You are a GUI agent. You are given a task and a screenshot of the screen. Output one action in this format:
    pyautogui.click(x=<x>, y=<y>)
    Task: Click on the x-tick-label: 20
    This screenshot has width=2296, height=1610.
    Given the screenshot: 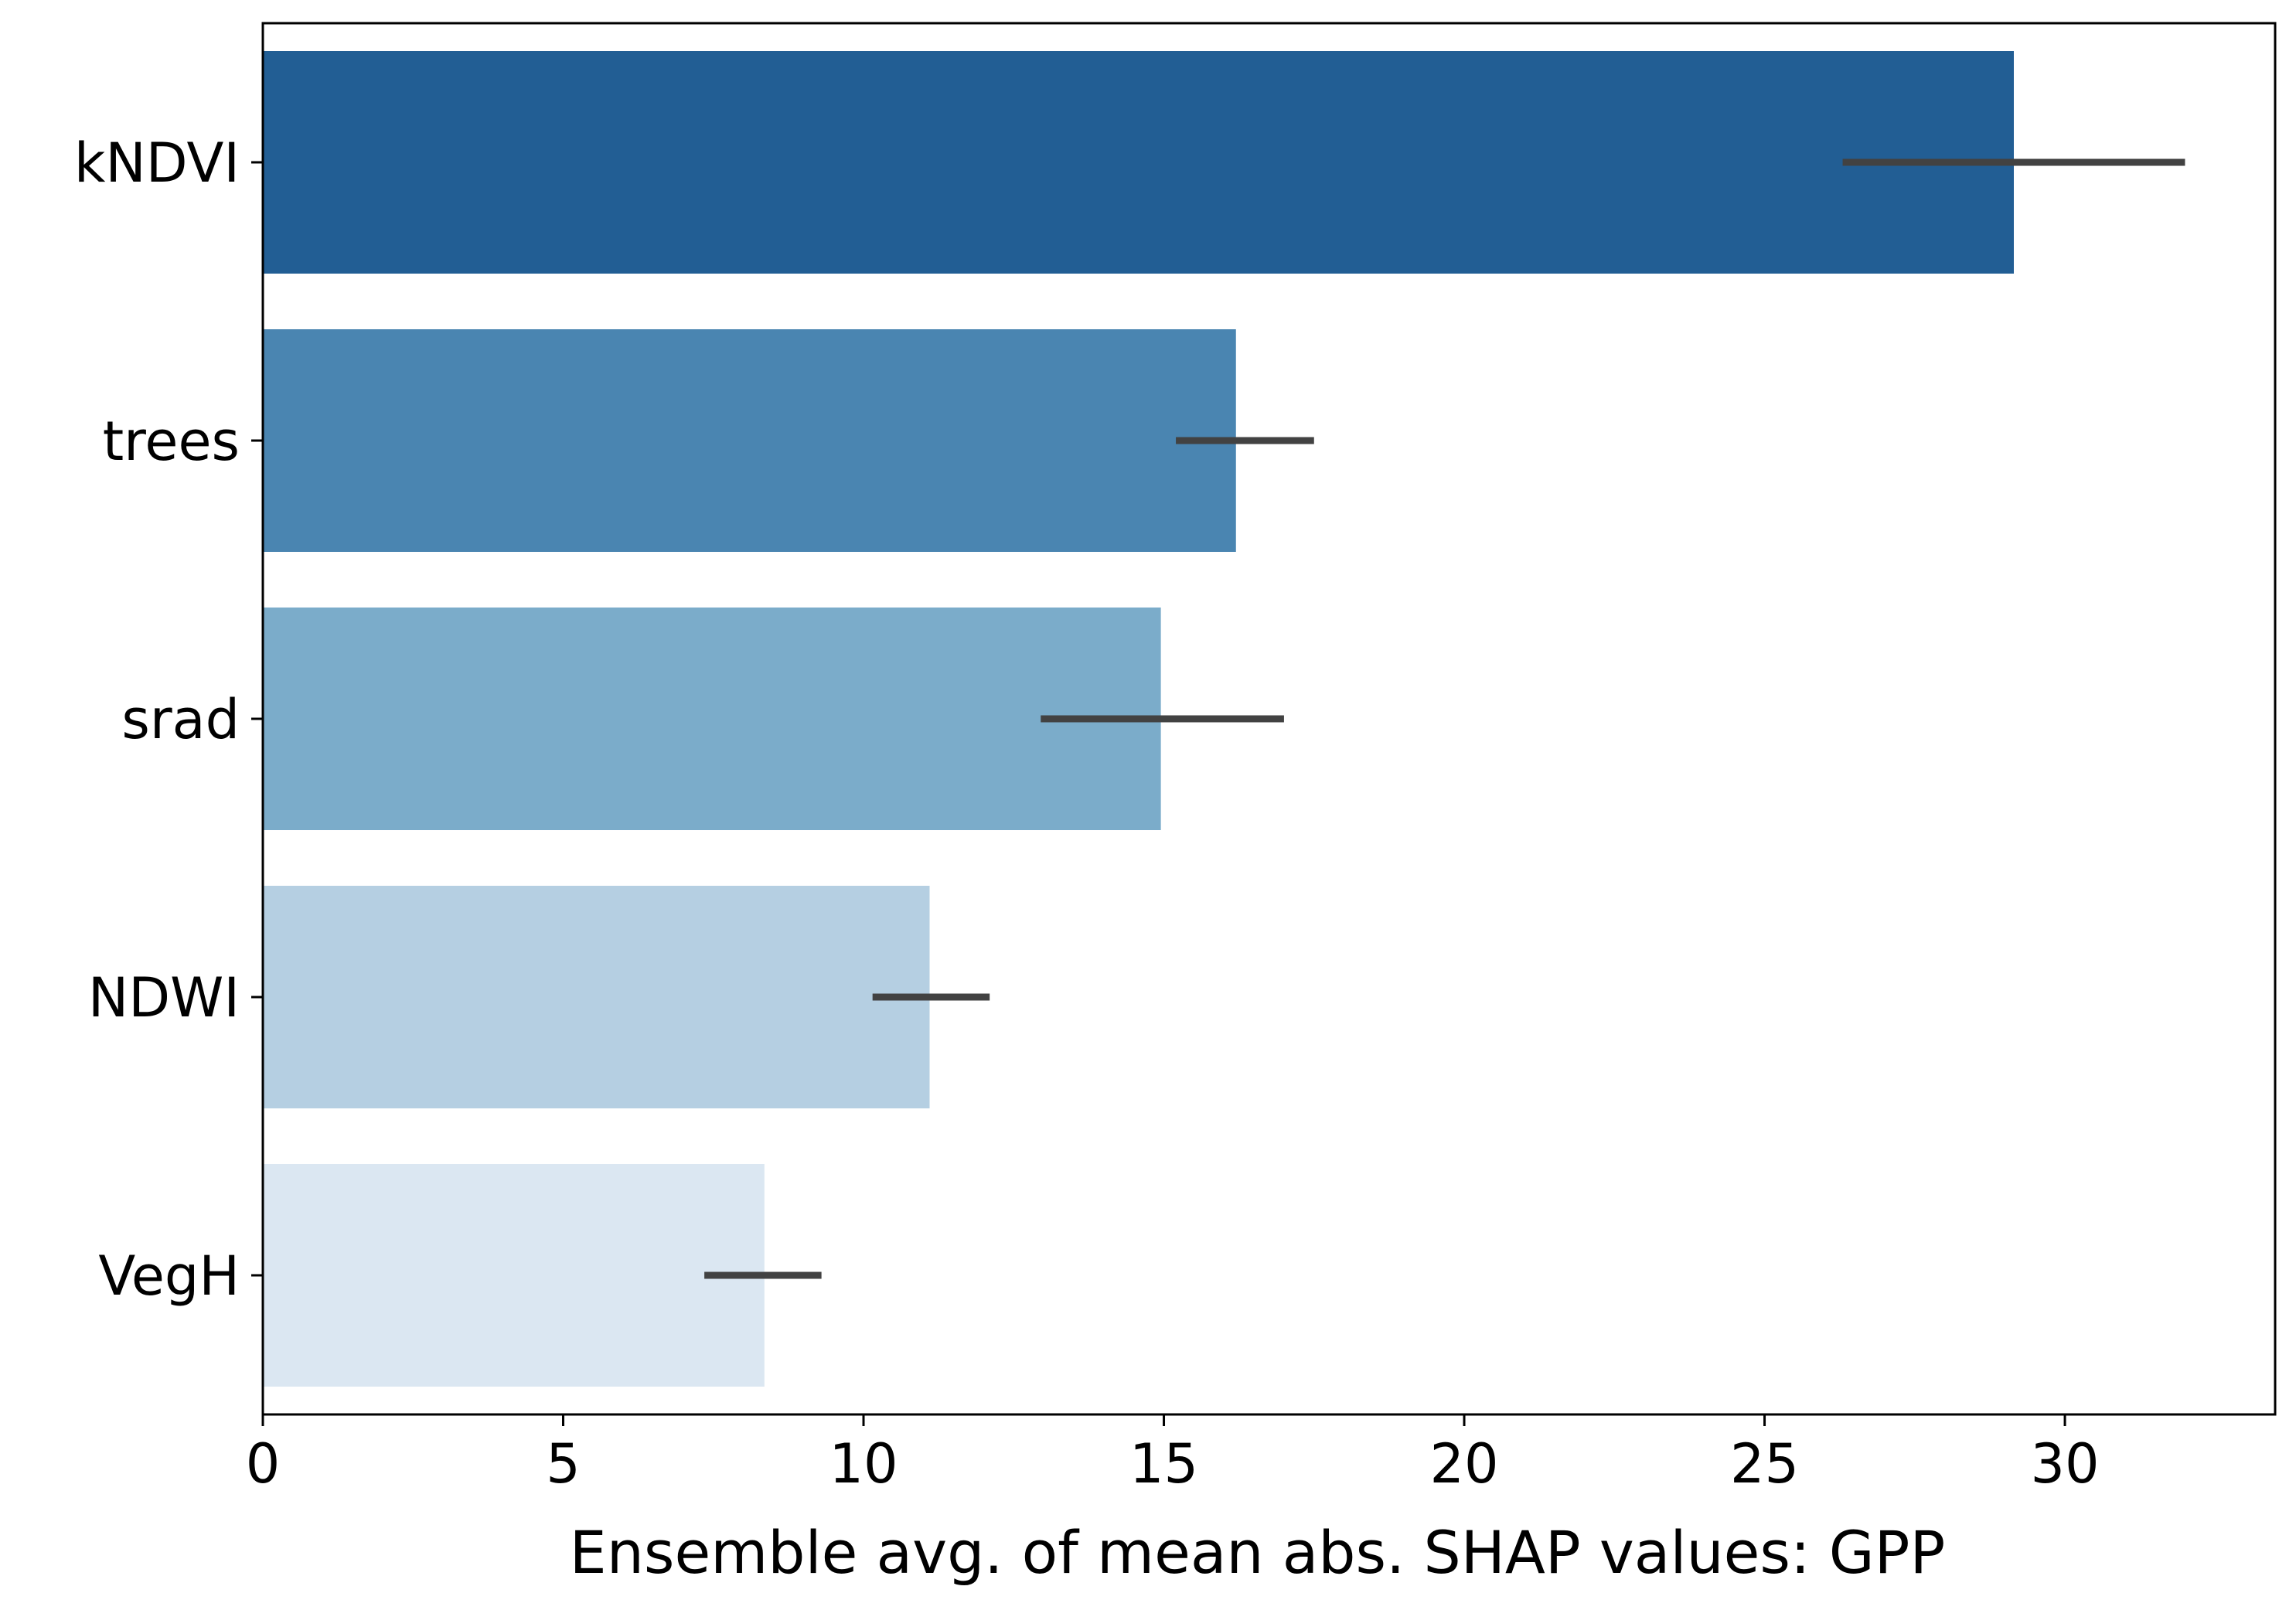 What is the action you would take?
    pyautogui.click(x=1463, y=1464)
    